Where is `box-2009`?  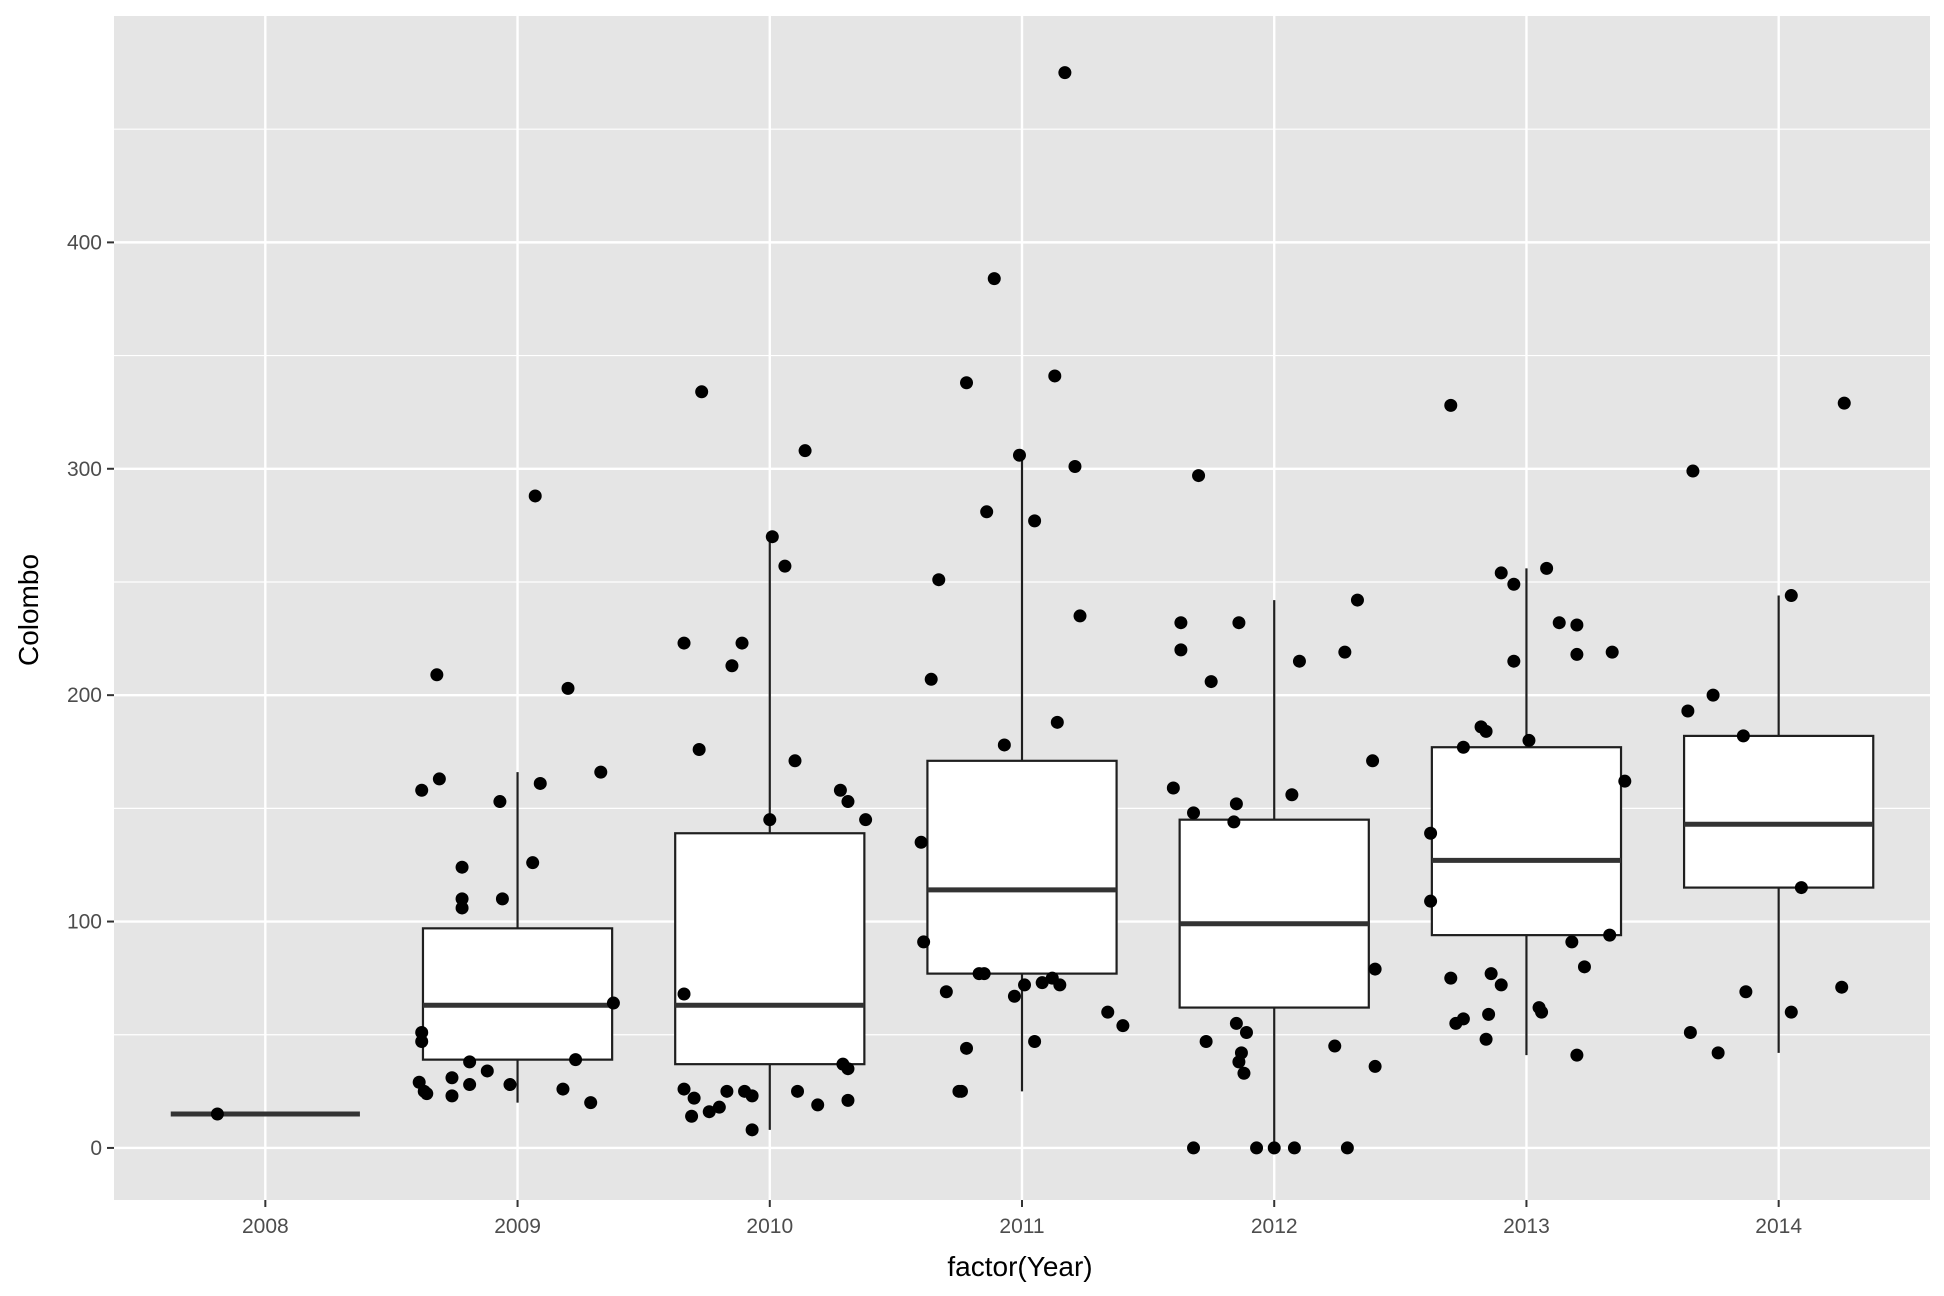
box-2009 is located at coordinates (517, 937).